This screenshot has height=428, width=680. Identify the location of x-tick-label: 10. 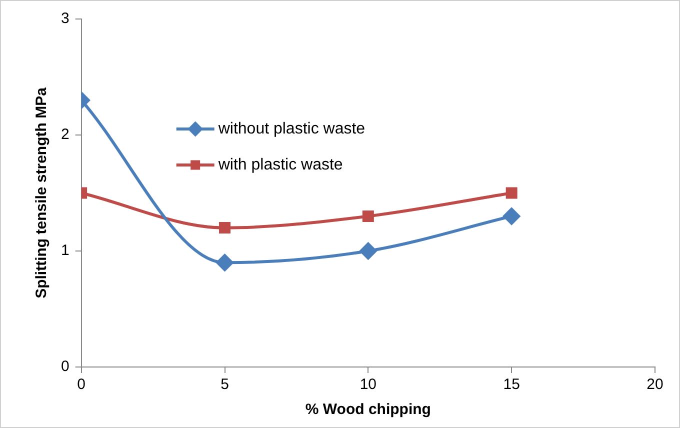
(368, 385).